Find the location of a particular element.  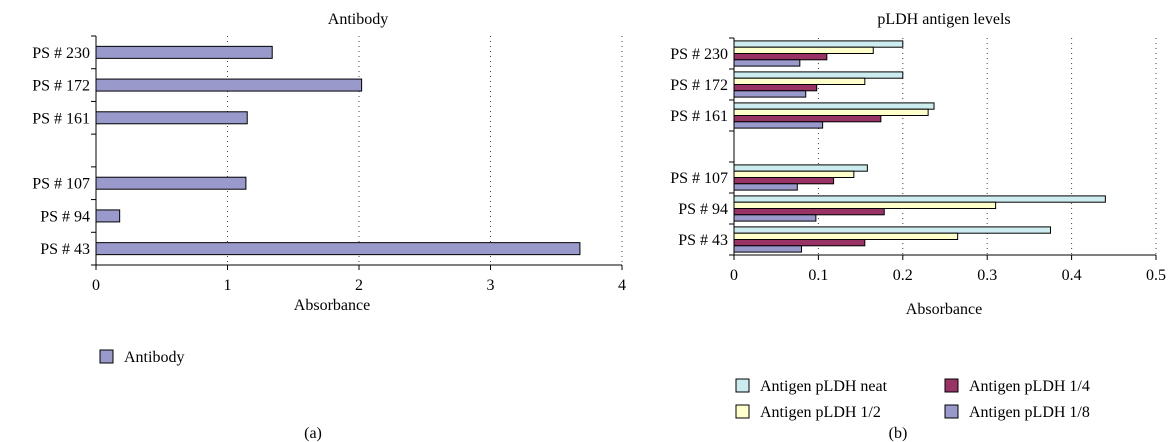

x-tick-label: 0.4 is located at coordinates (1072, 275).